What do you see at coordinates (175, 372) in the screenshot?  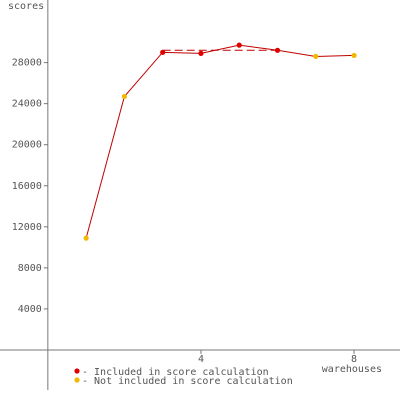 I see `legend-label: - Included in score calculation` at bounding box center [175, 372].